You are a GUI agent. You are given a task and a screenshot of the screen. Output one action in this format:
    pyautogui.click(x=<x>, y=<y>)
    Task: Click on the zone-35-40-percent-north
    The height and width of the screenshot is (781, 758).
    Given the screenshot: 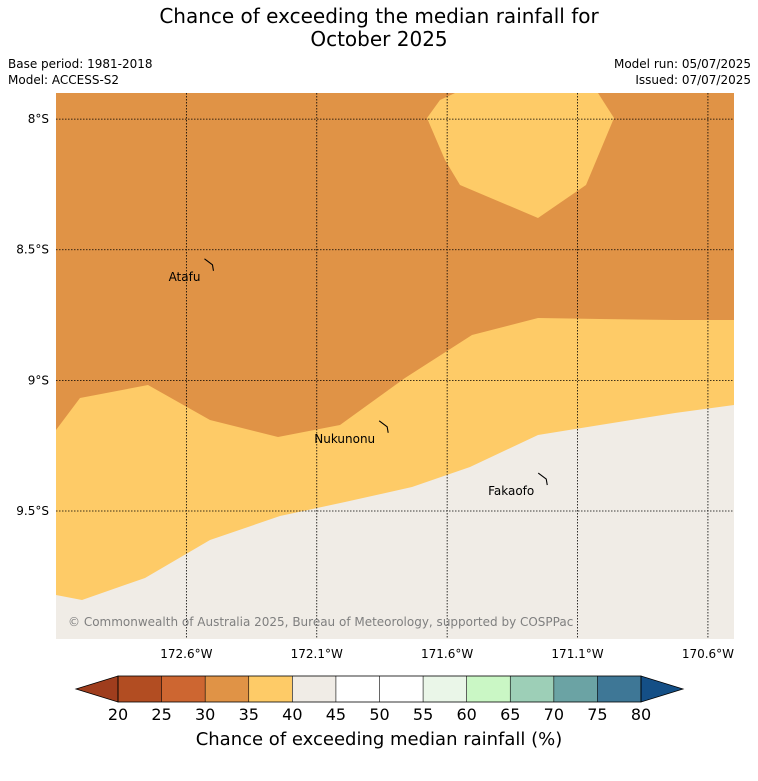 What is the action you would take?
    pyautogui.click(x=520, y=155)
    